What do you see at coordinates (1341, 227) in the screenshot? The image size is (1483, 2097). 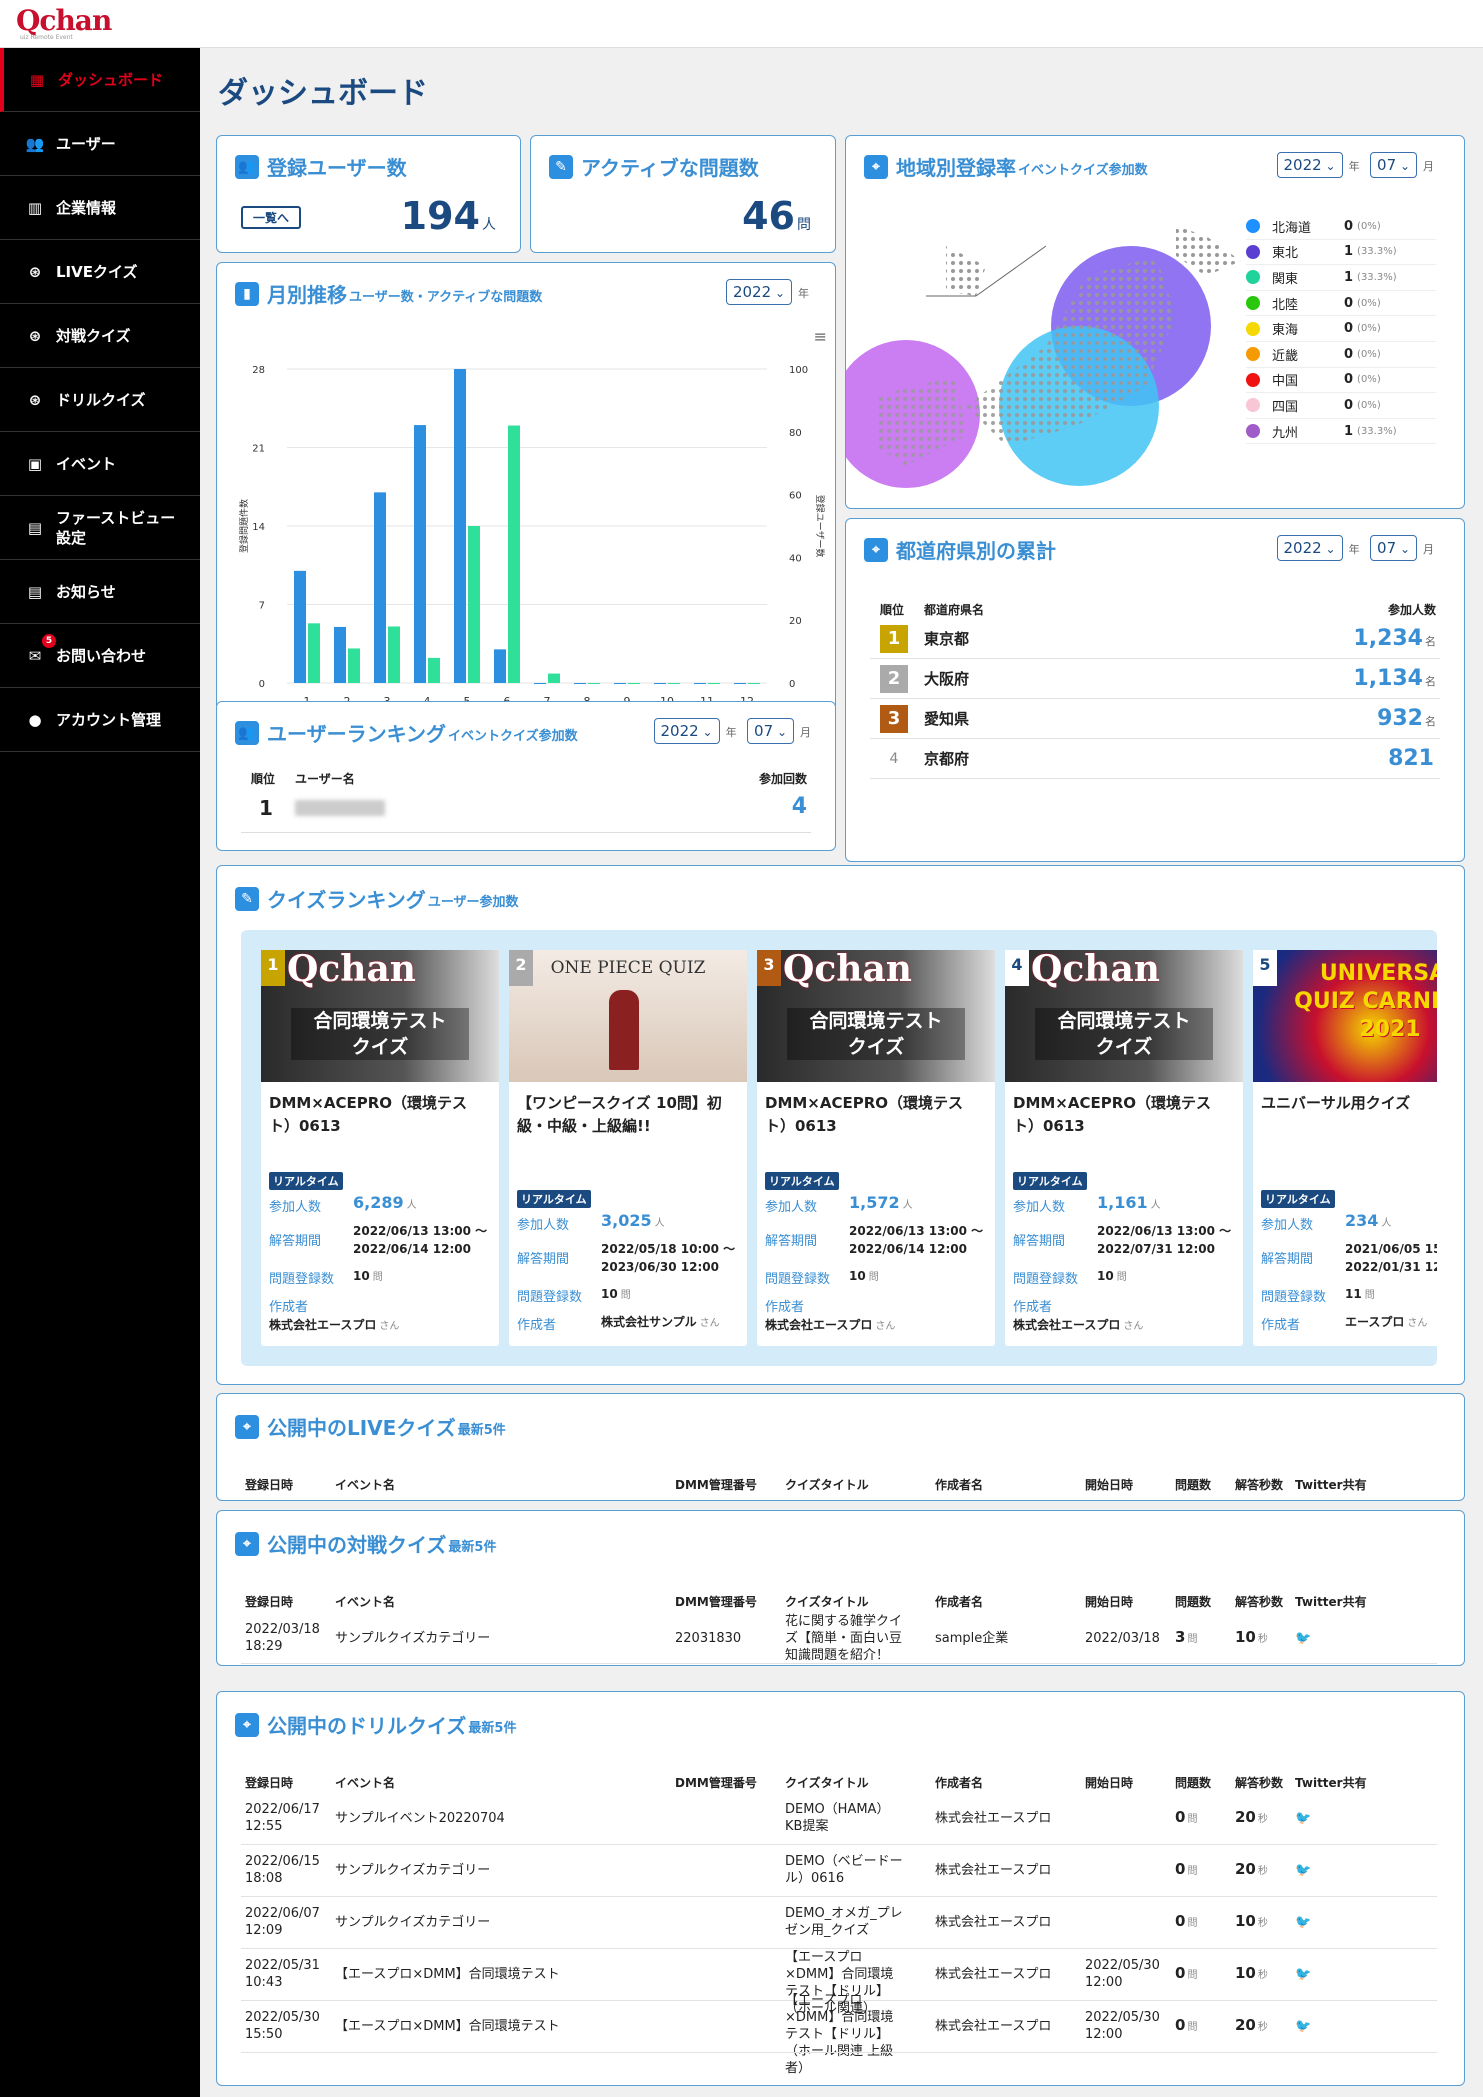 I see `region-legend-item: 北海道 0 (0%)` at bounding box center [1341, 227].